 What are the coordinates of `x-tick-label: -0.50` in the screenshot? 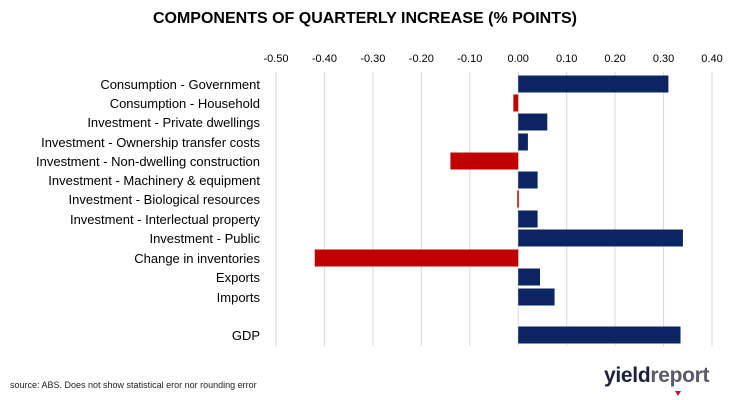 It's located at (275, 59).